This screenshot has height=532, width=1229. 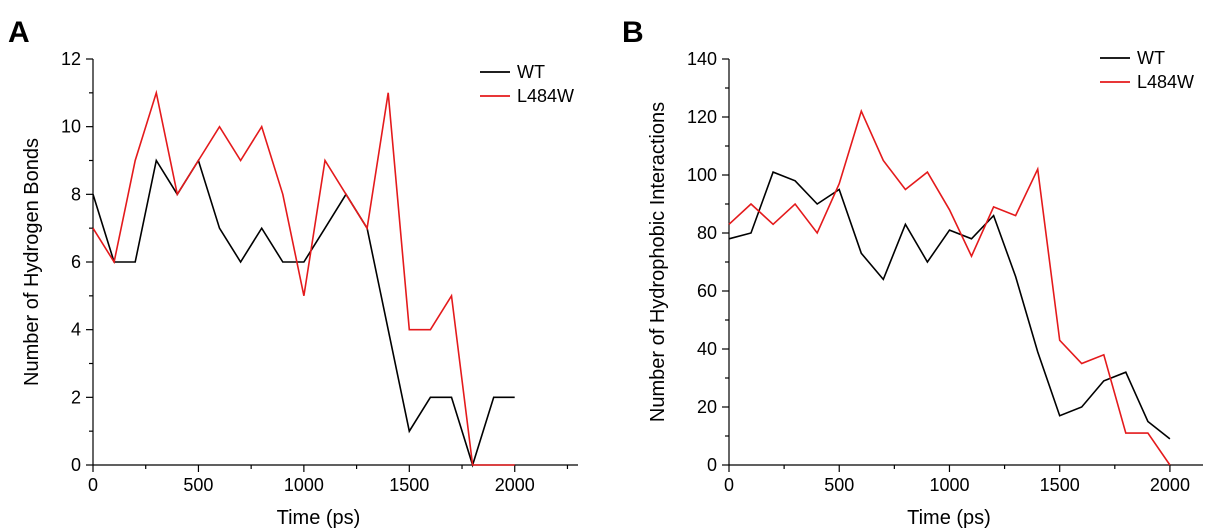 What do you see at coordinates (19, 32) in the screenshot?
I see `panel-letter: A` at bounding box center [19, 32].